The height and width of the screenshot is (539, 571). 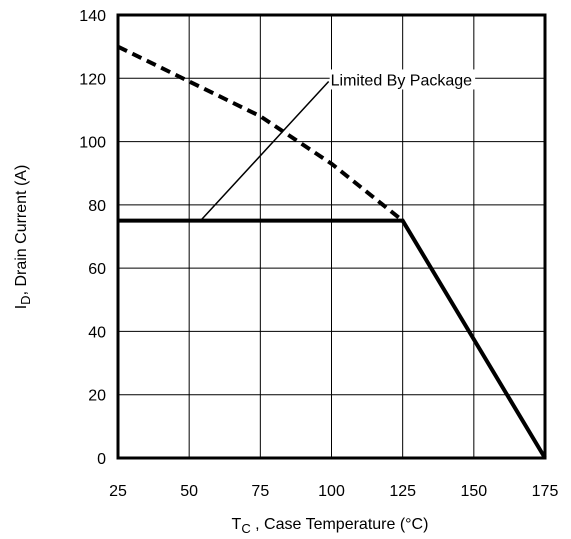 I want to click on x-tick-label: 175, so click(x=545, y=491).